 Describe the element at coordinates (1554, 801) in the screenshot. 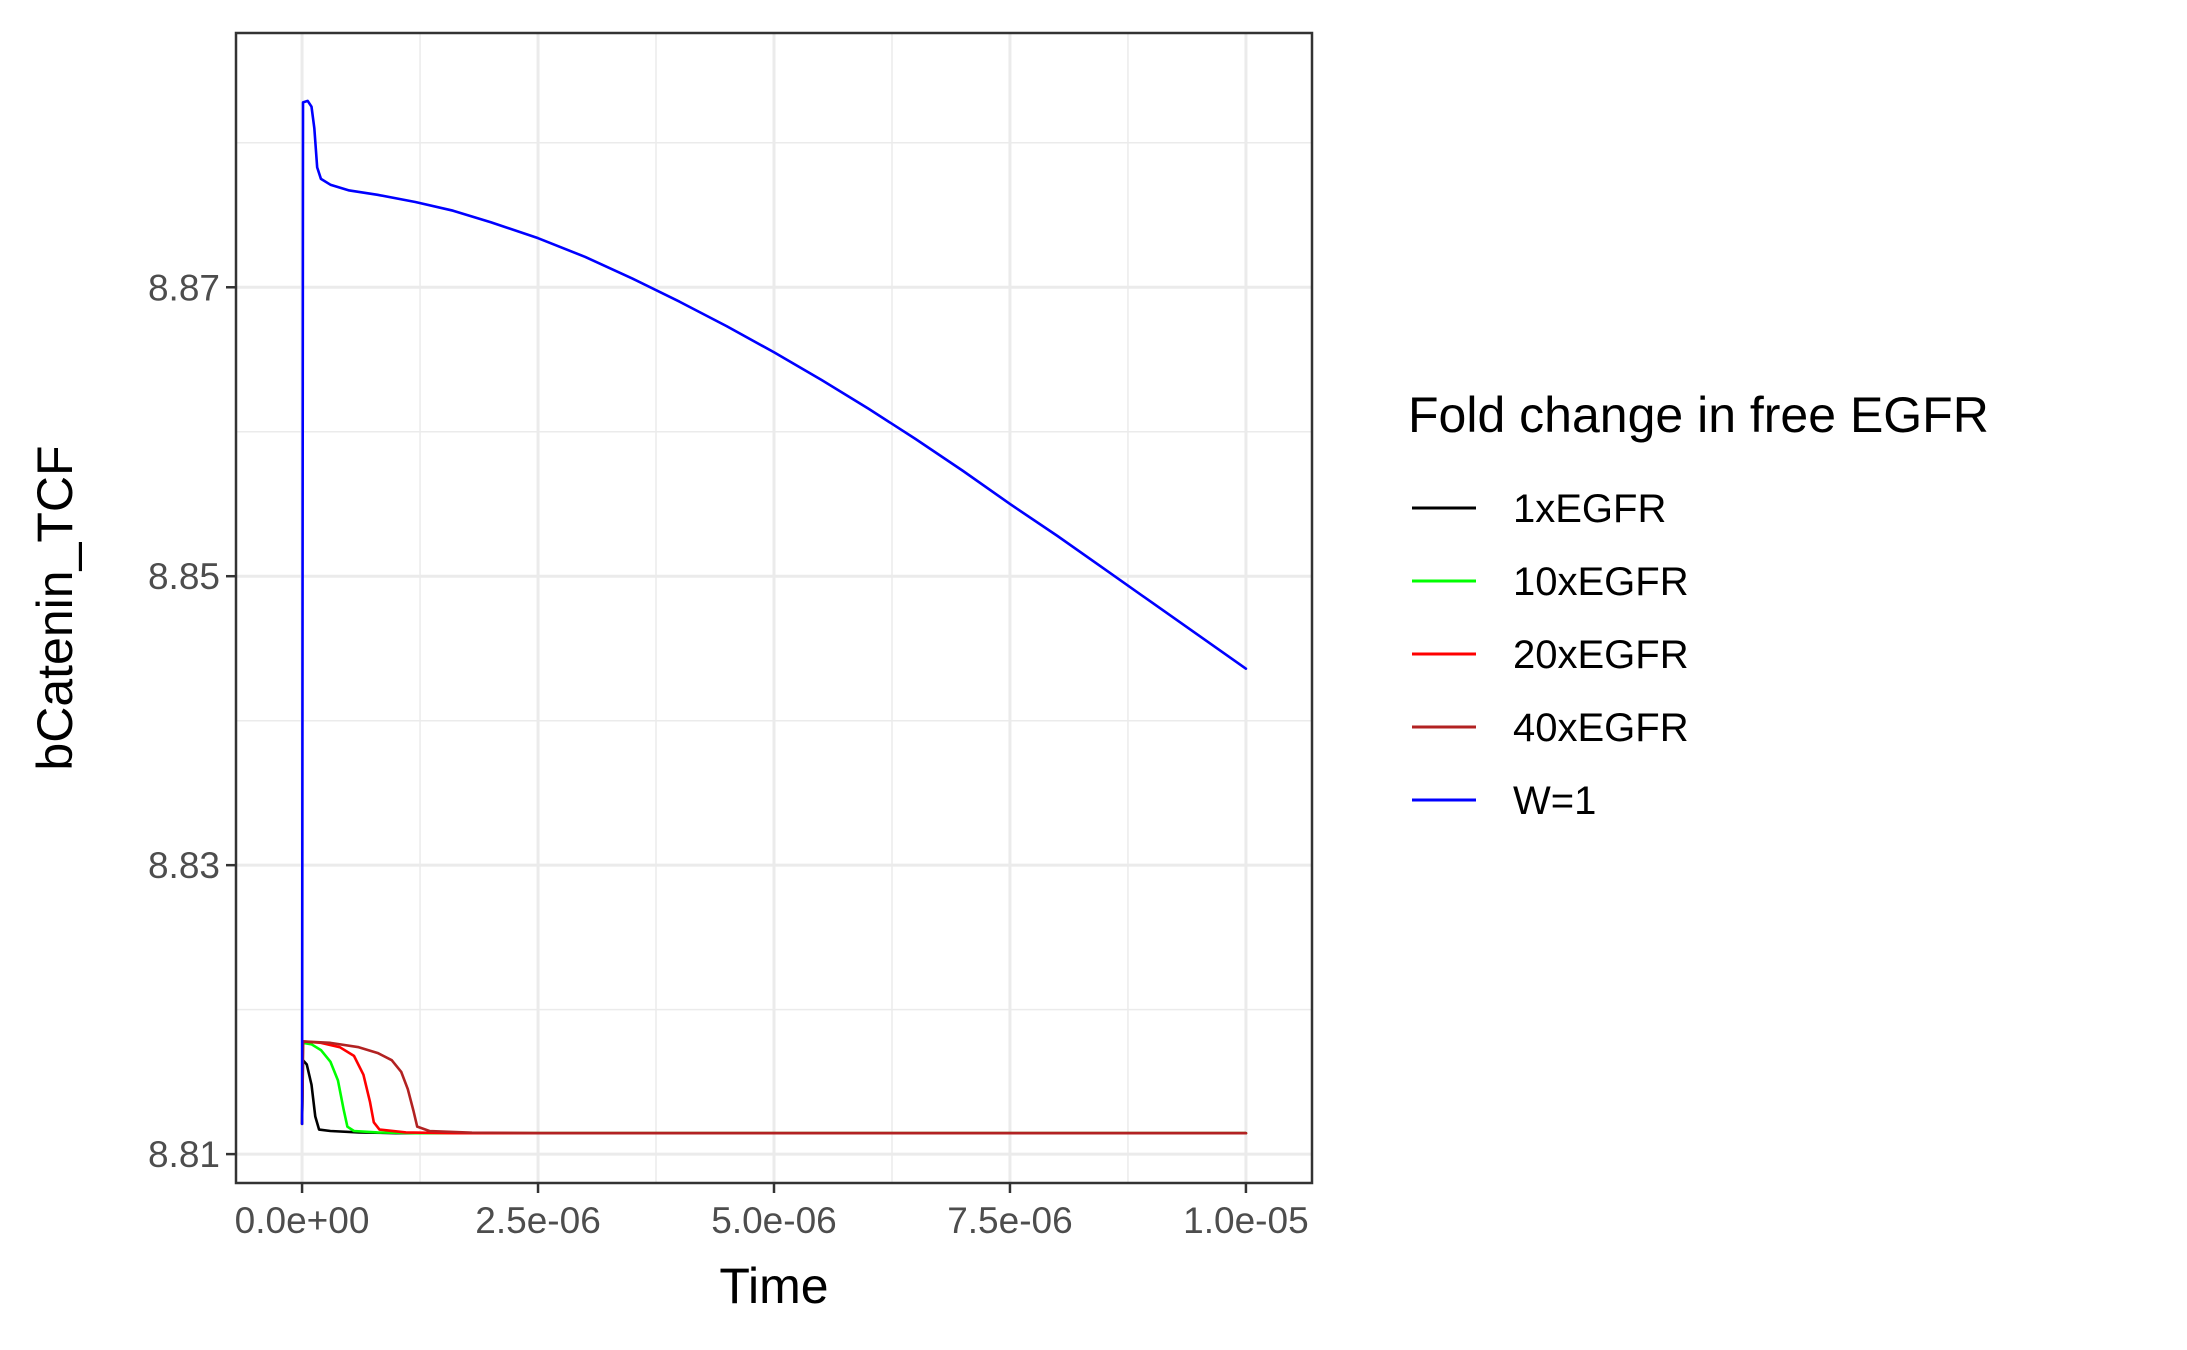

I see `legend-label: W=1` at that location.